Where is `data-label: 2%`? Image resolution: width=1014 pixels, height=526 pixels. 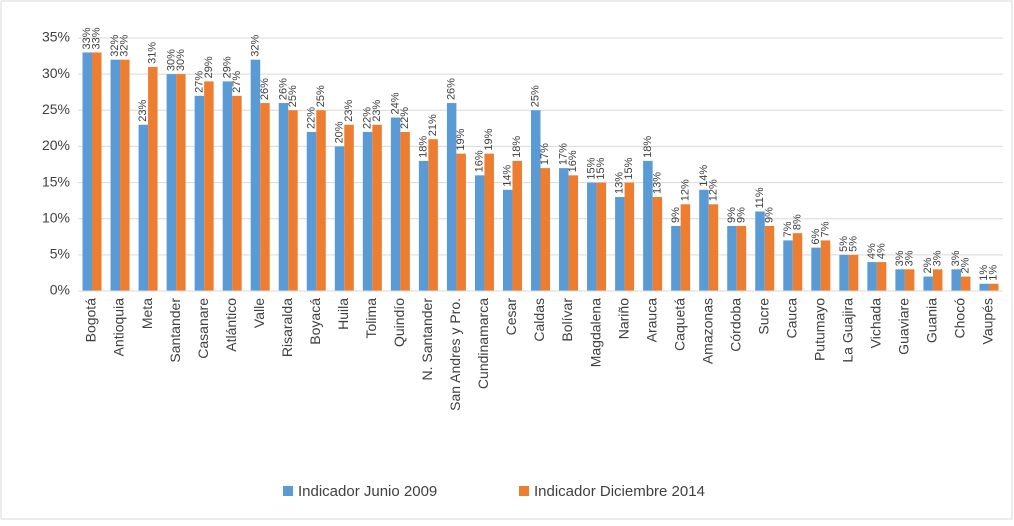
data-label: 2% is located at coordinates (966, 265).